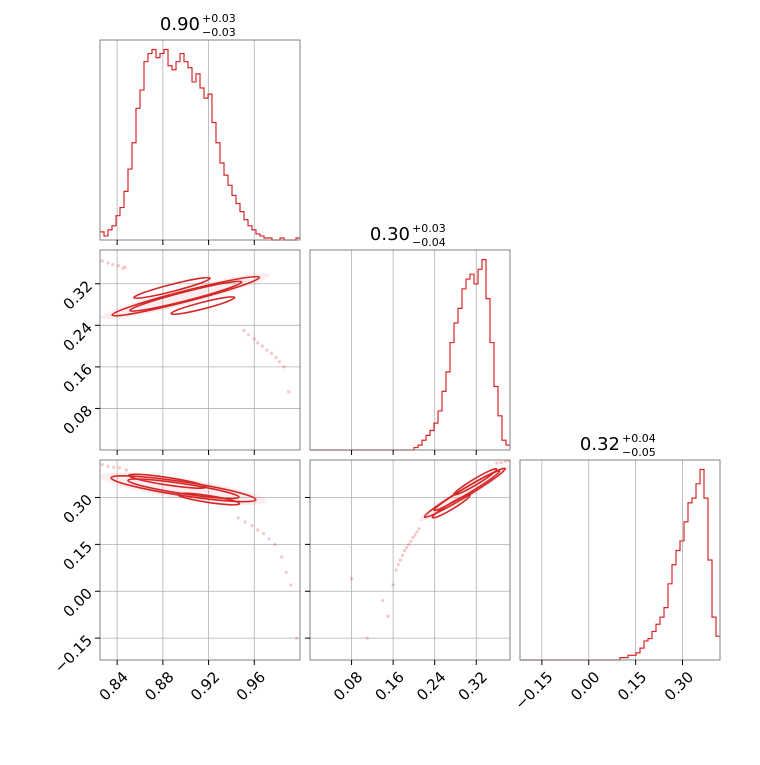  I want to click on x-tick-label: 0.30, so click(679, 686).